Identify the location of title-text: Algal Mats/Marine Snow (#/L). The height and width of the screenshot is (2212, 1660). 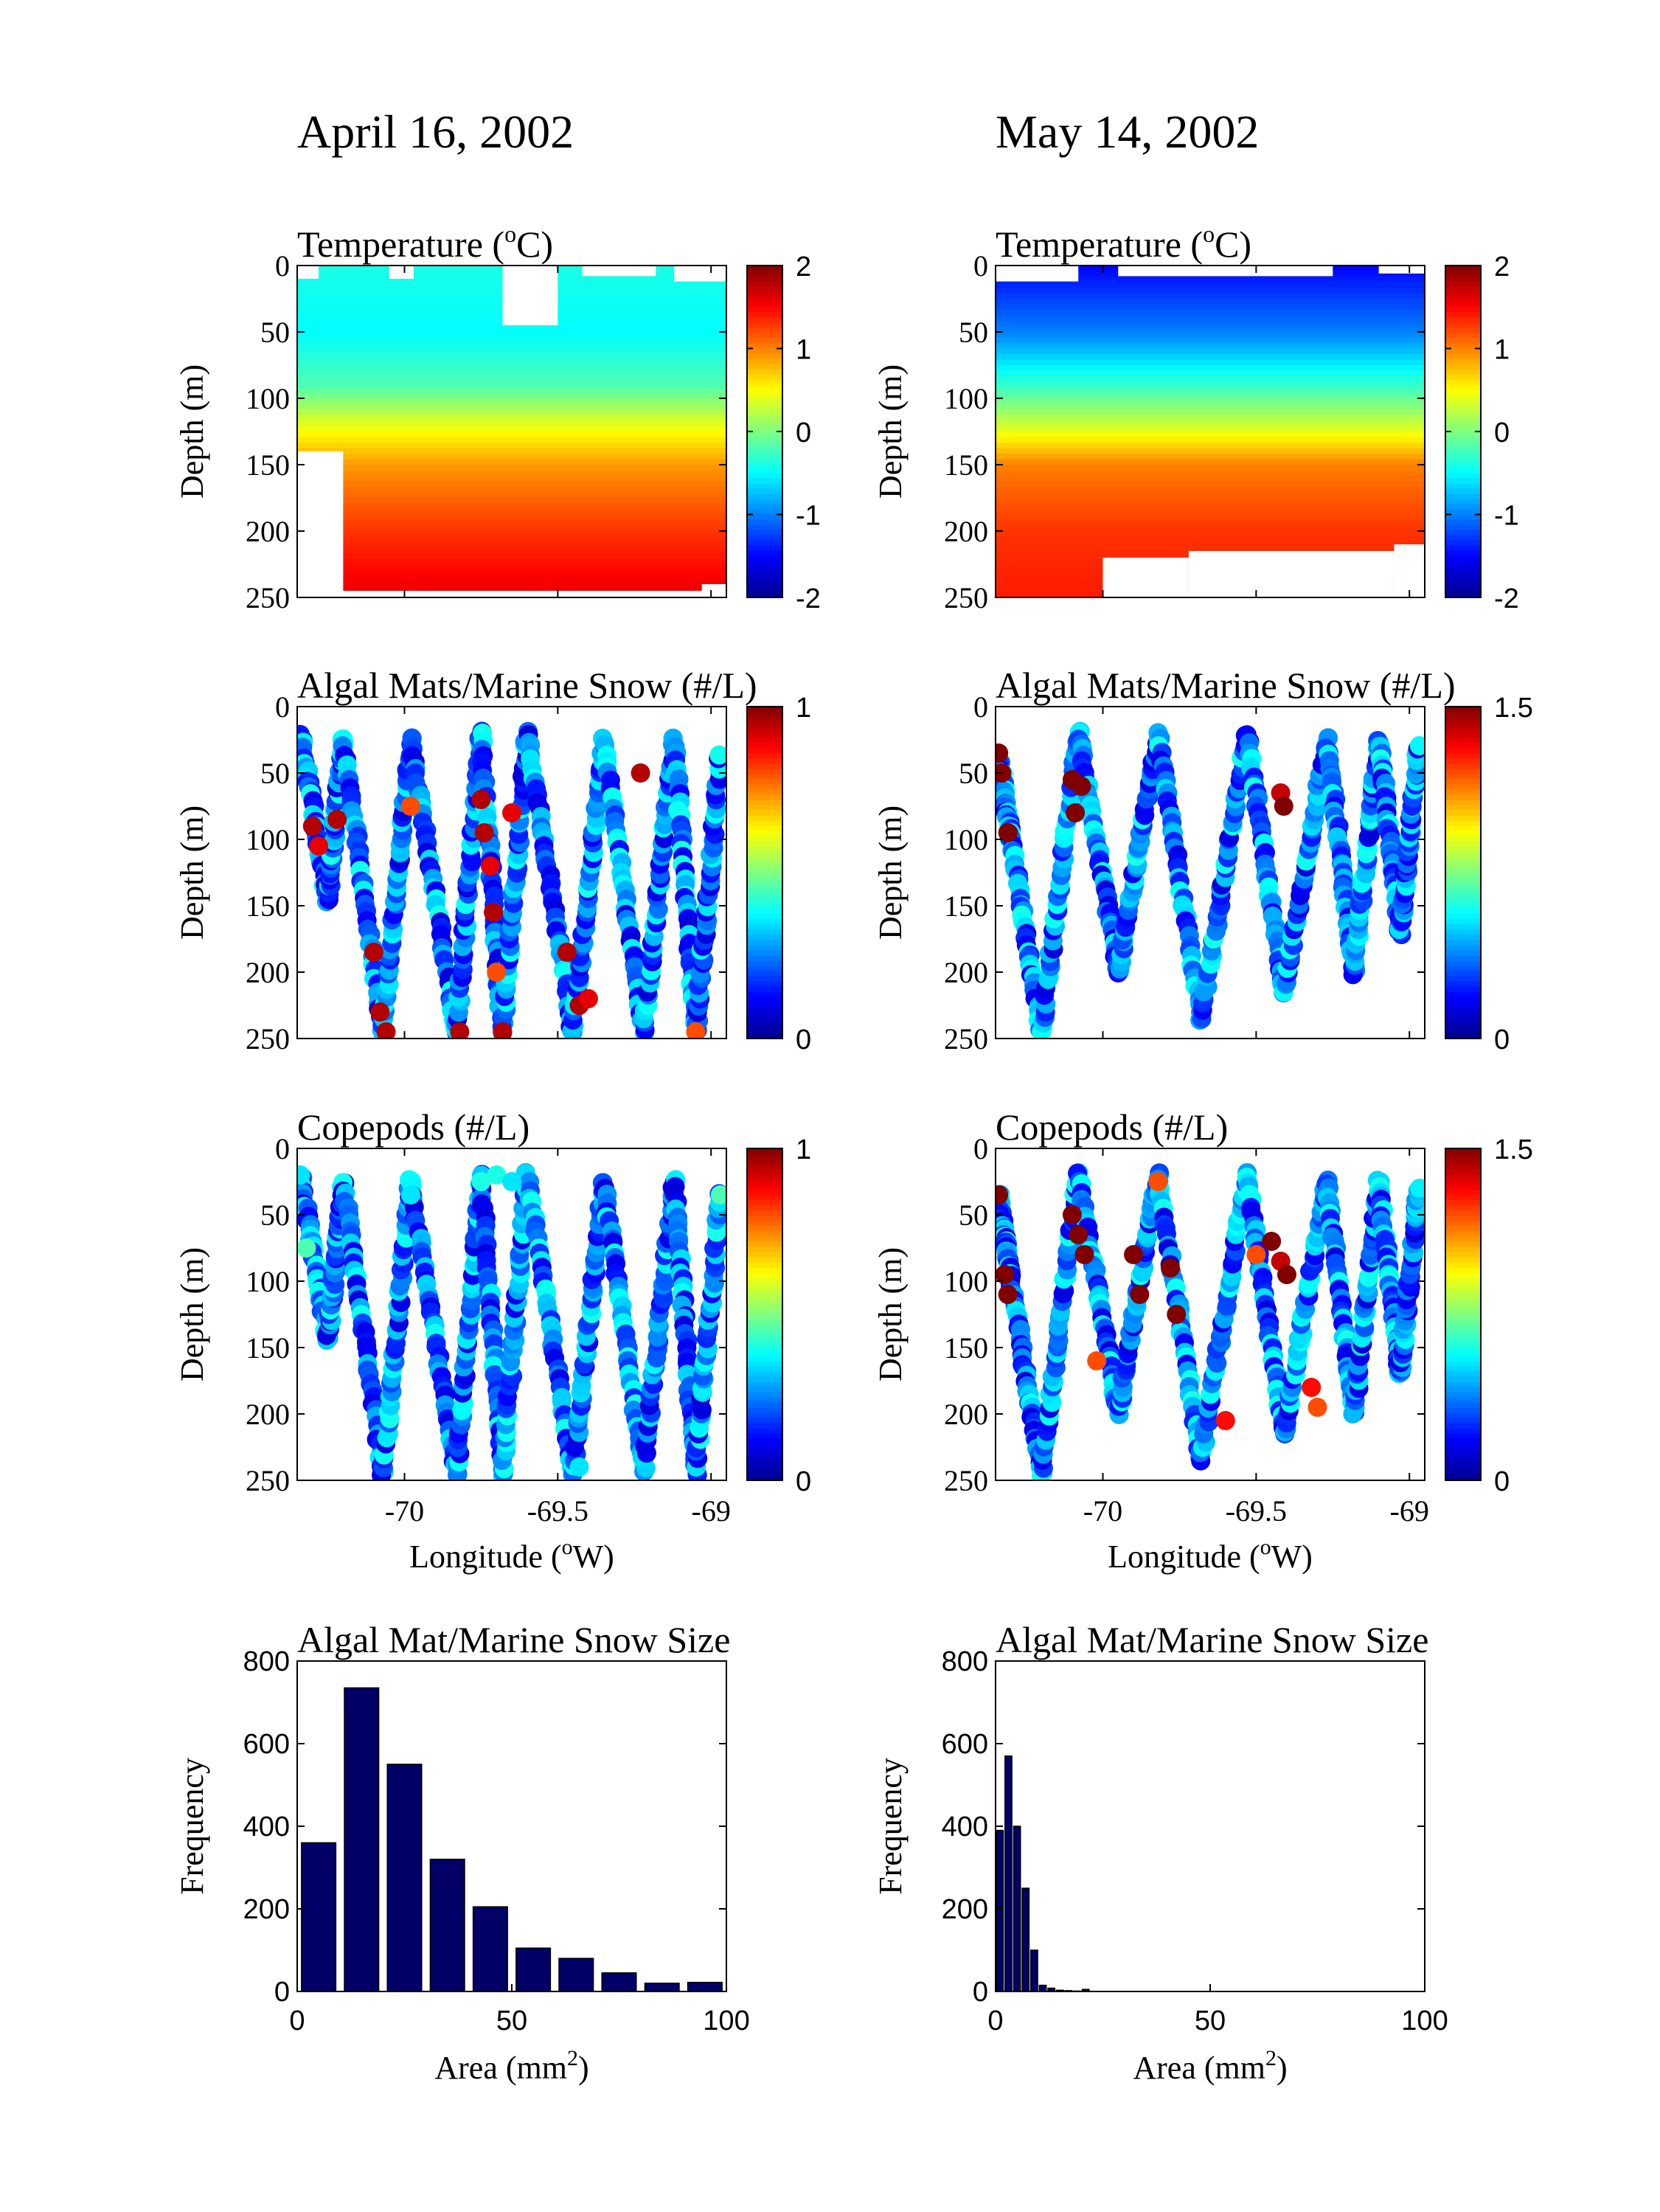
(1226, 686).